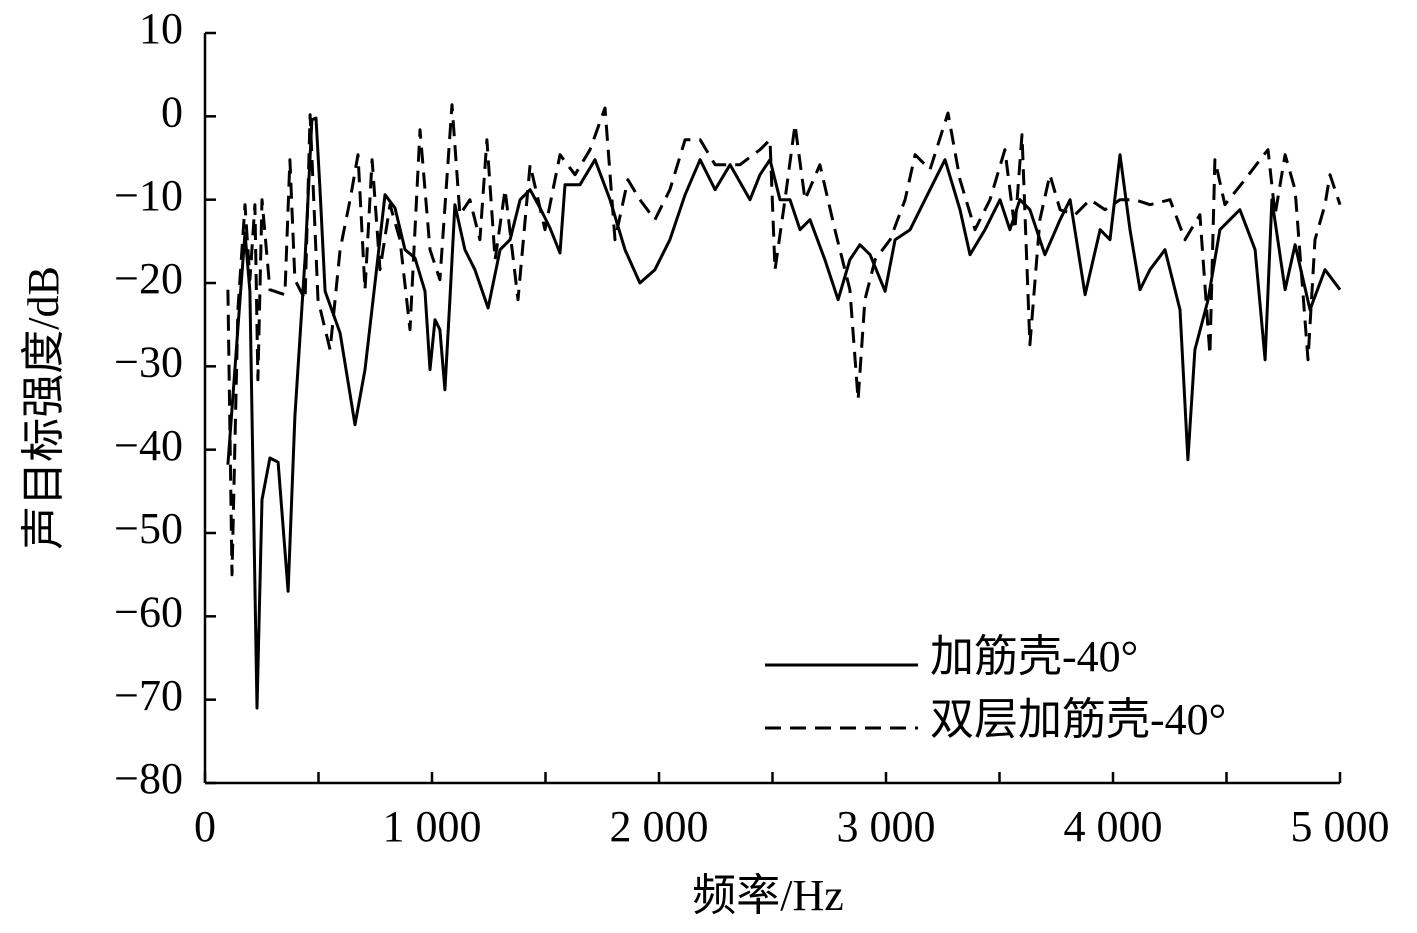 The height and width of the screenshot is (933, 1417). Describe the element at coordinates (1113, 826) in the screenshot. I see `x-tick-label: 4 000` at that location.